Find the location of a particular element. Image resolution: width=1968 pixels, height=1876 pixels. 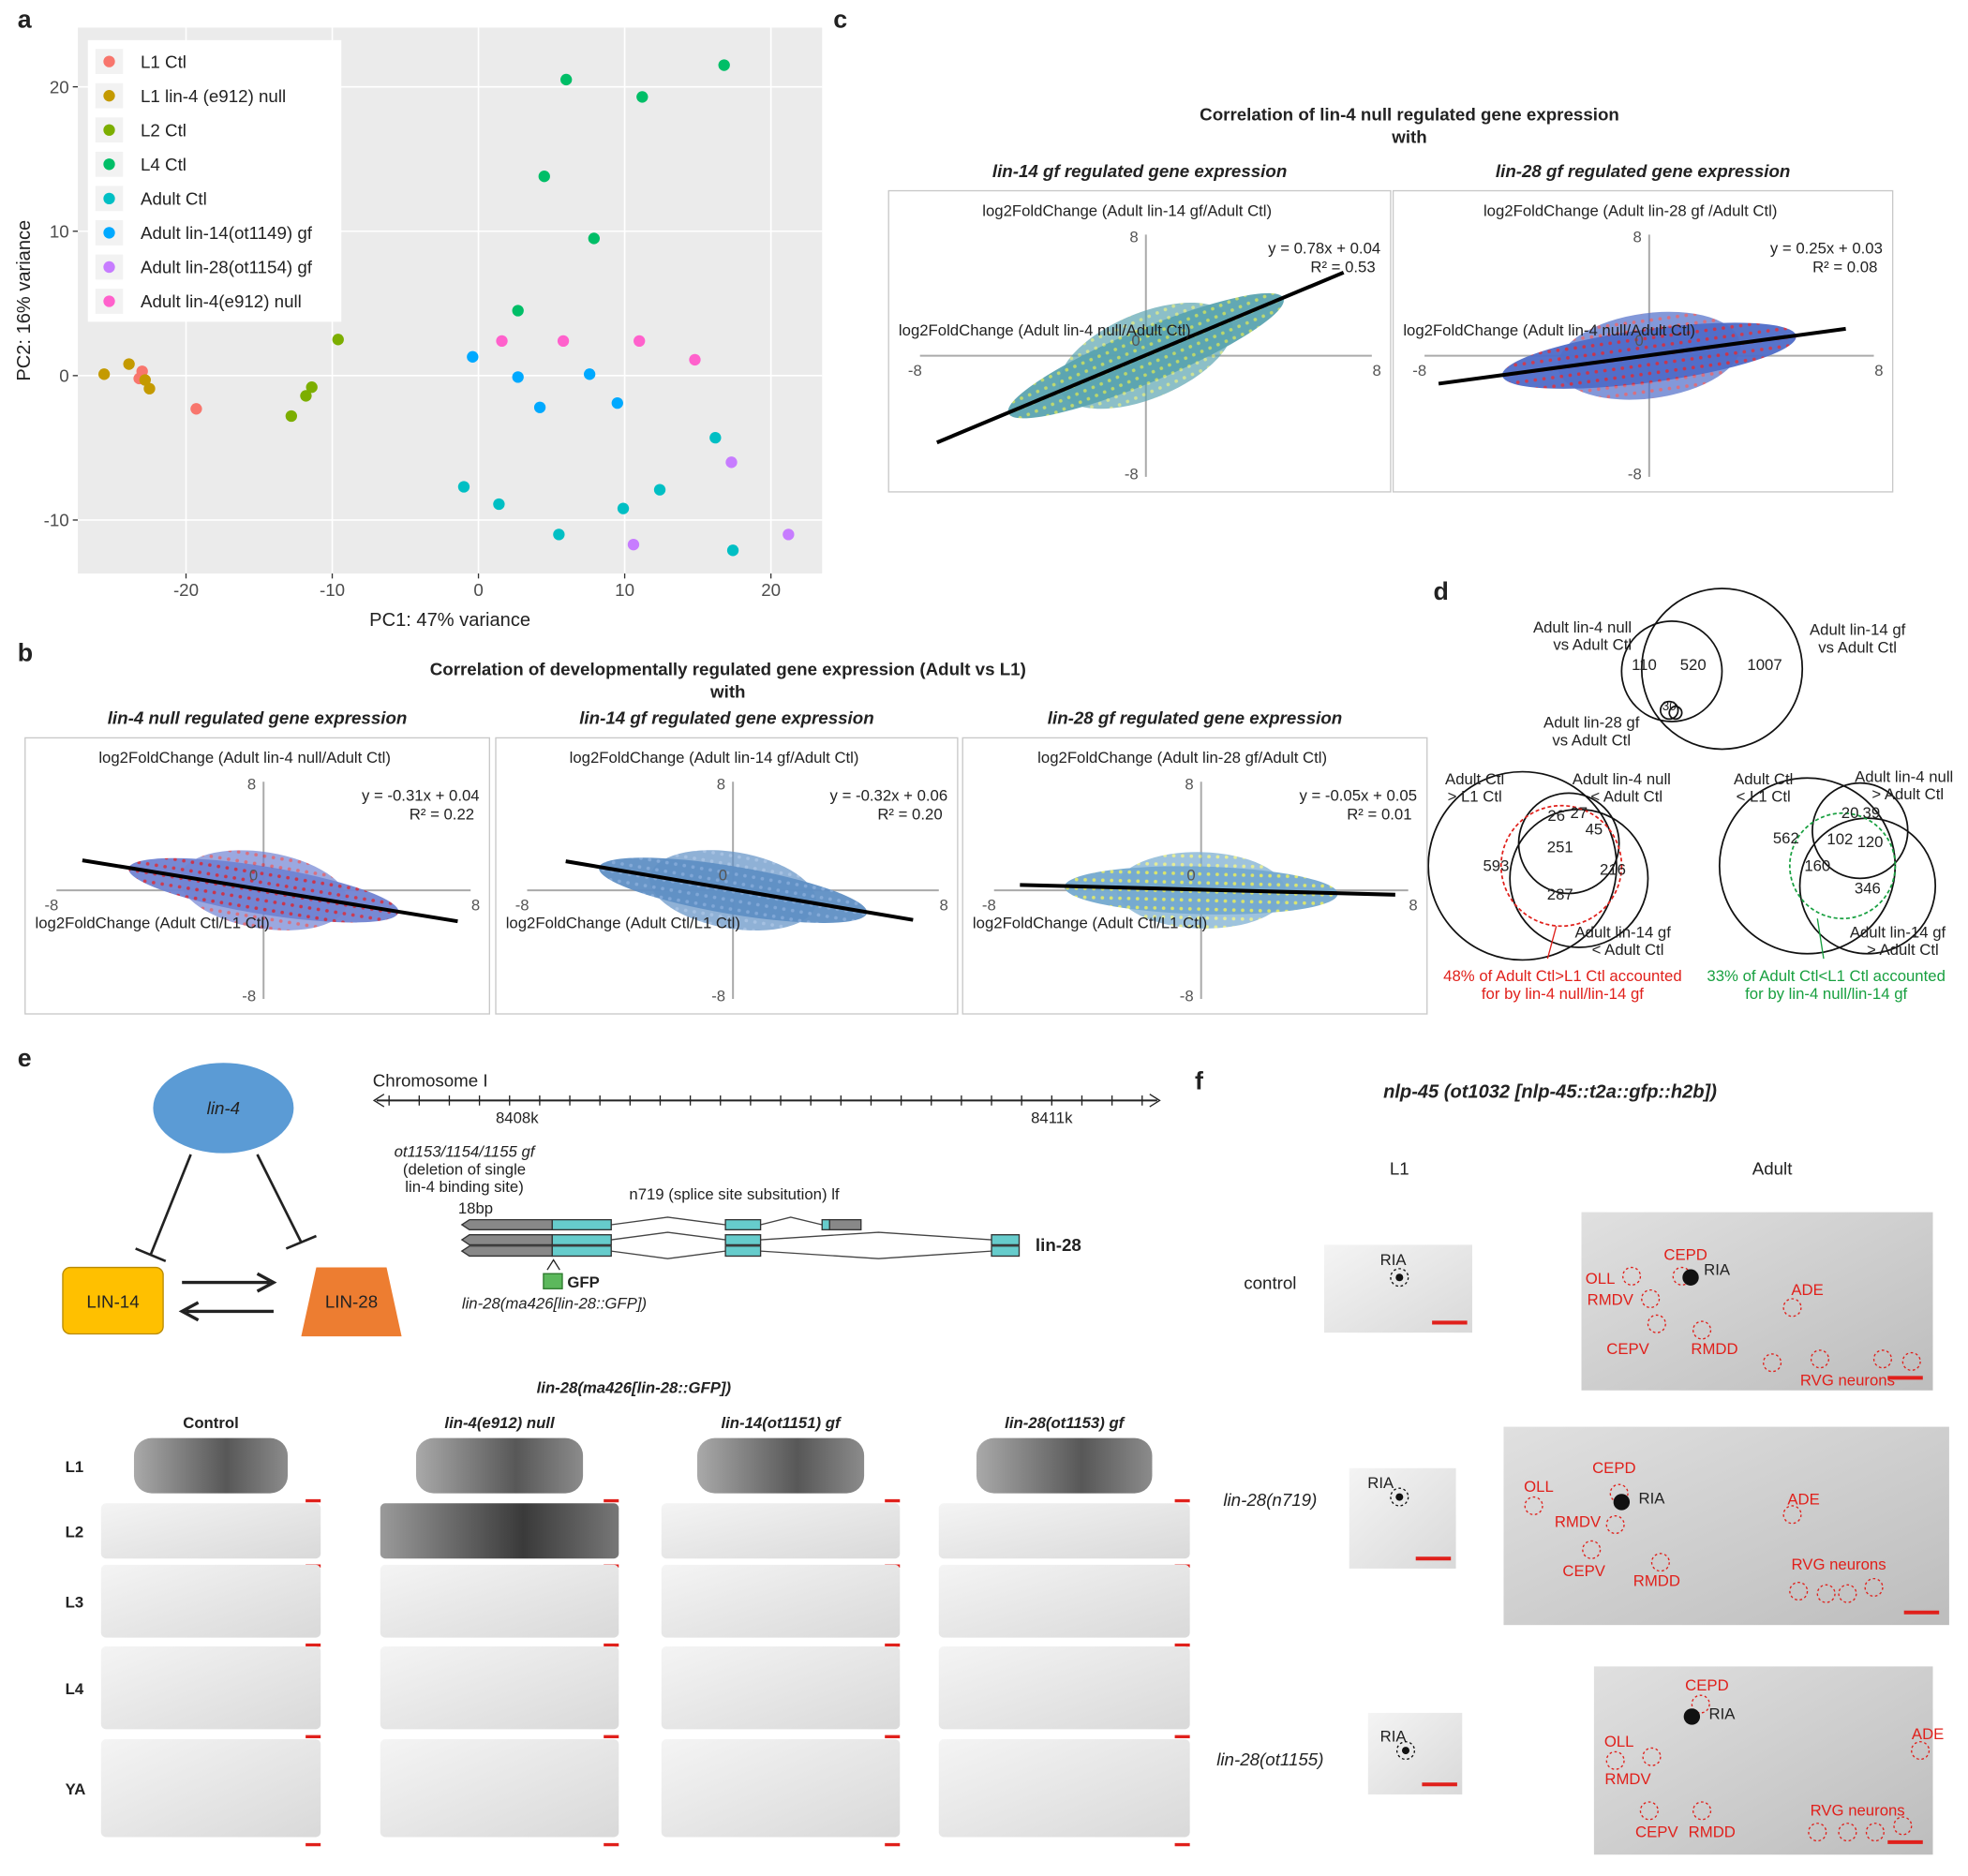

inhibition is located at coordinates (227, 1208).